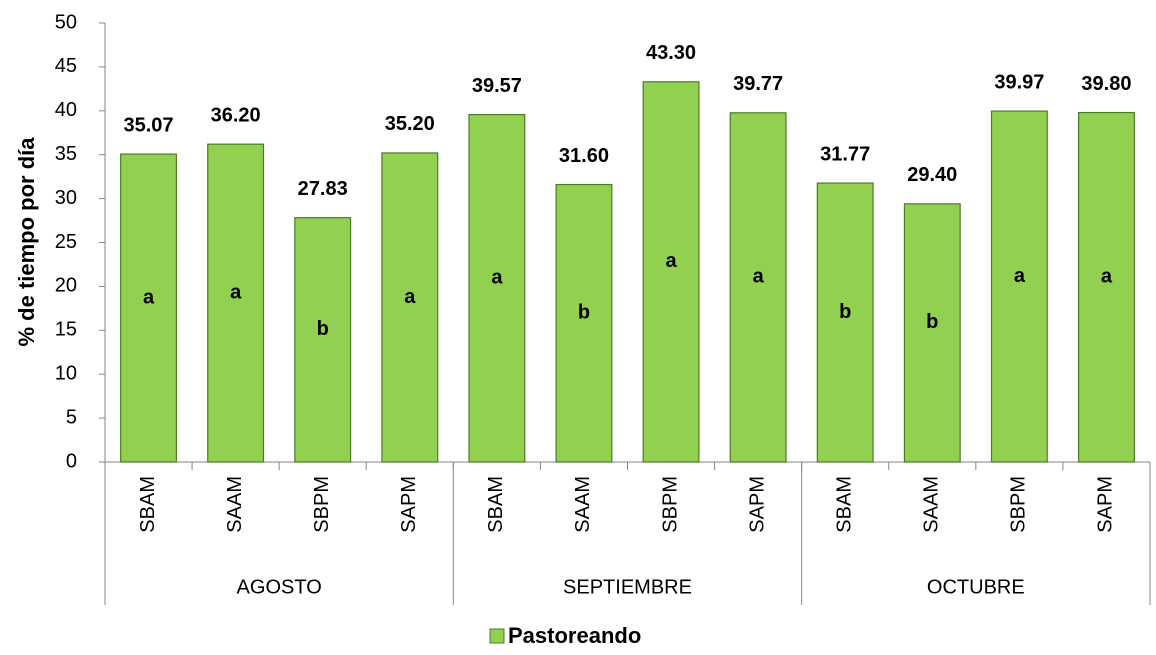 The image size is (1156, 655). What do you see at coordinates (66, 110) in the screenshot?
I see `y-tick-label: 40` at bounding box center [66, 110].